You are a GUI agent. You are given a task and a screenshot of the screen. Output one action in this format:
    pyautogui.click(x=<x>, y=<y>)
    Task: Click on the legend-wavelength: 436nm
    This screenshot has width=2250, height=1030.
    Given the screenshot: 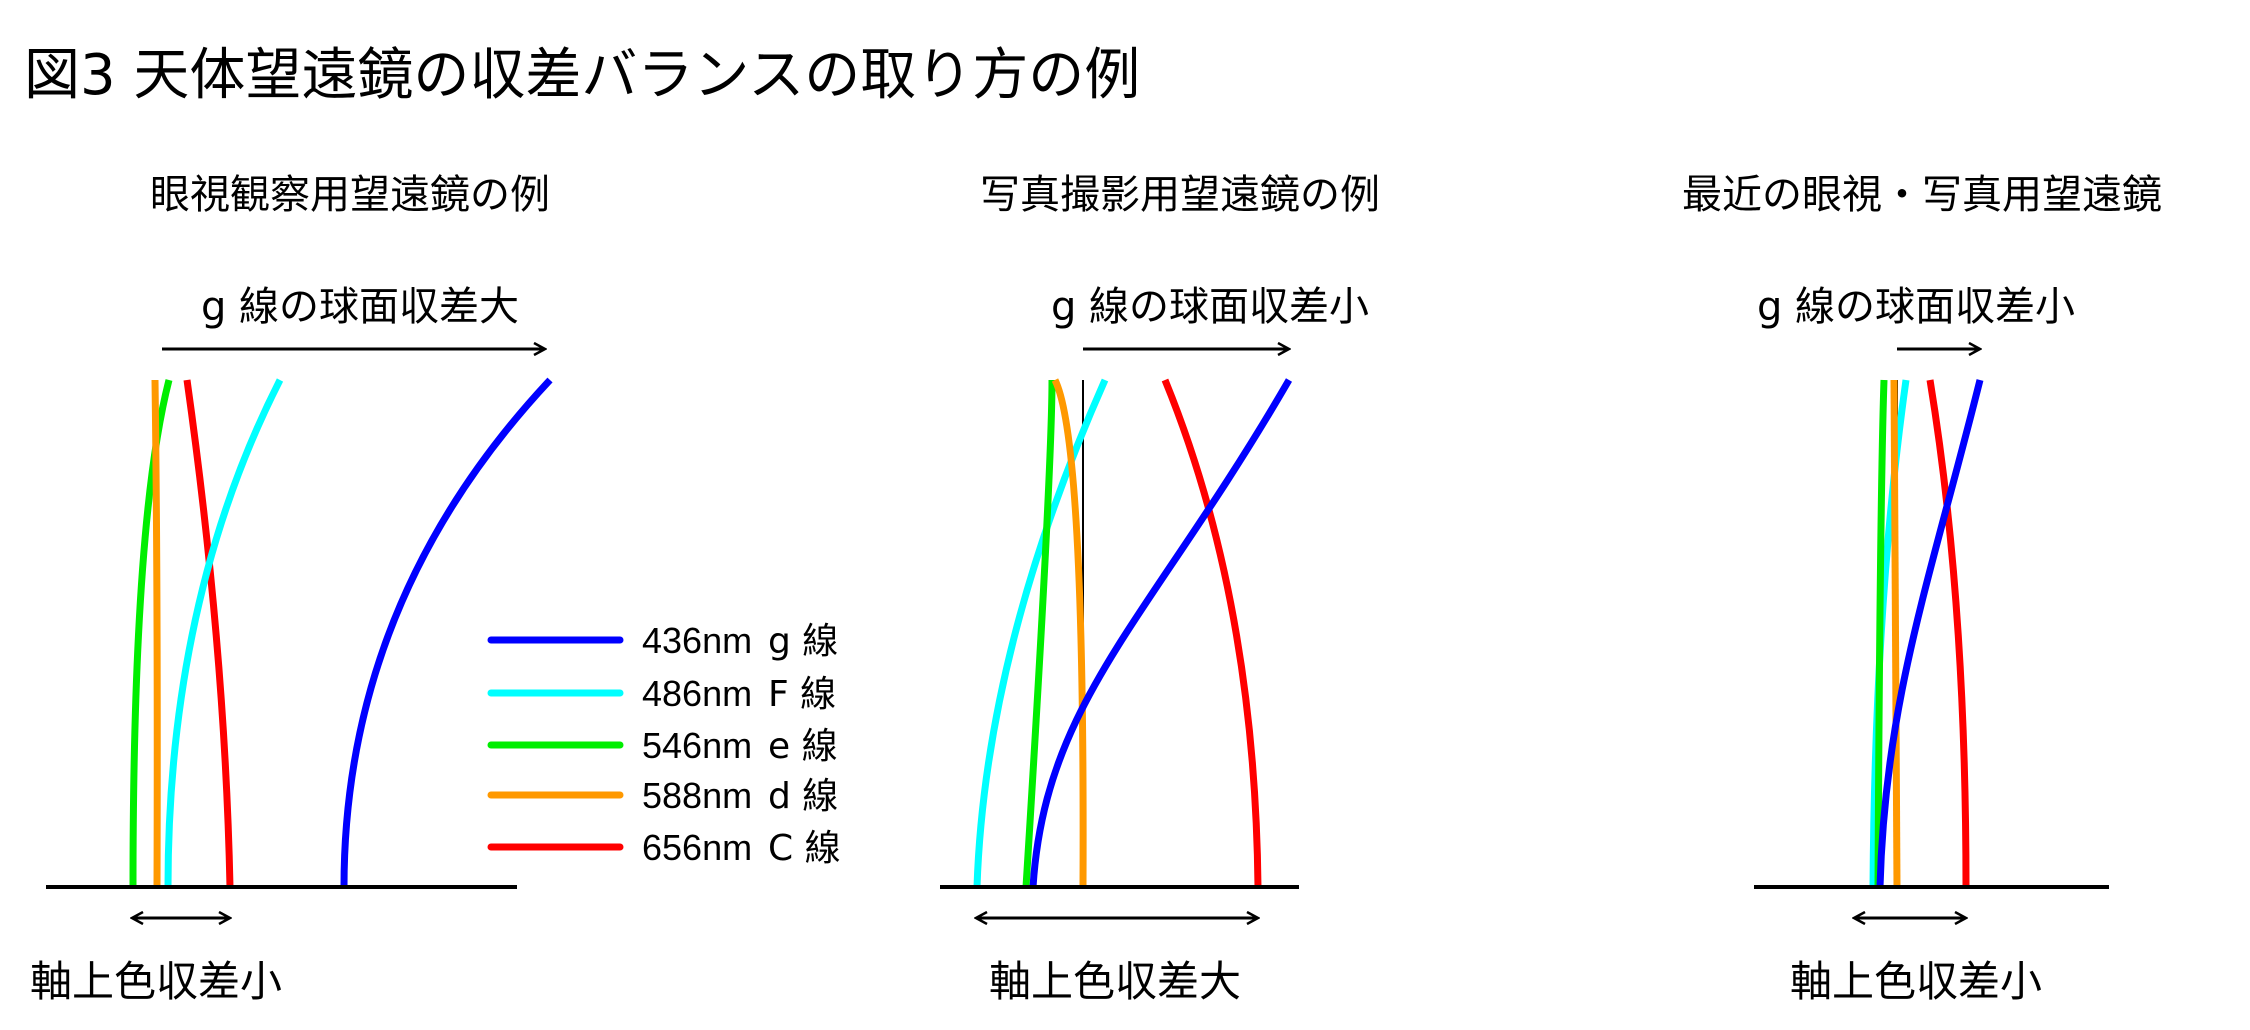 What is the action you would take?
    pyautogui.click(x=697, y=640)
    